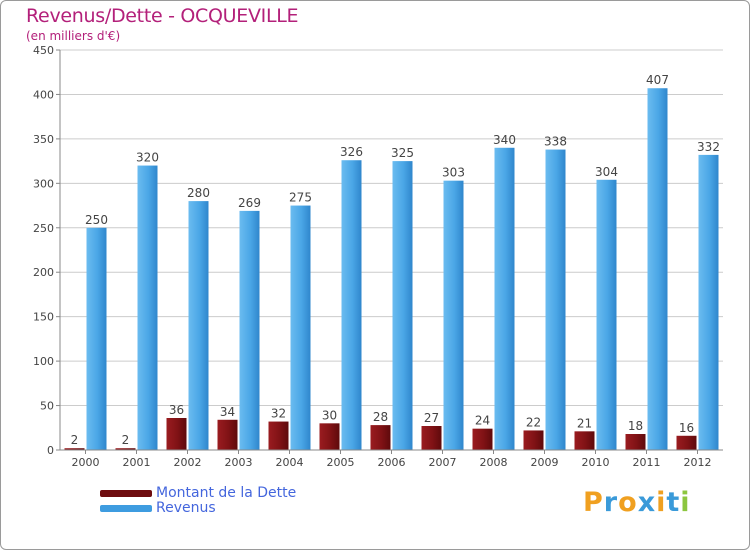 This screenshot has width=750, height=550. Describe the element at coordinates (96, 220) in the screenshot. I see `label-revenue-2000: 250` at that location.